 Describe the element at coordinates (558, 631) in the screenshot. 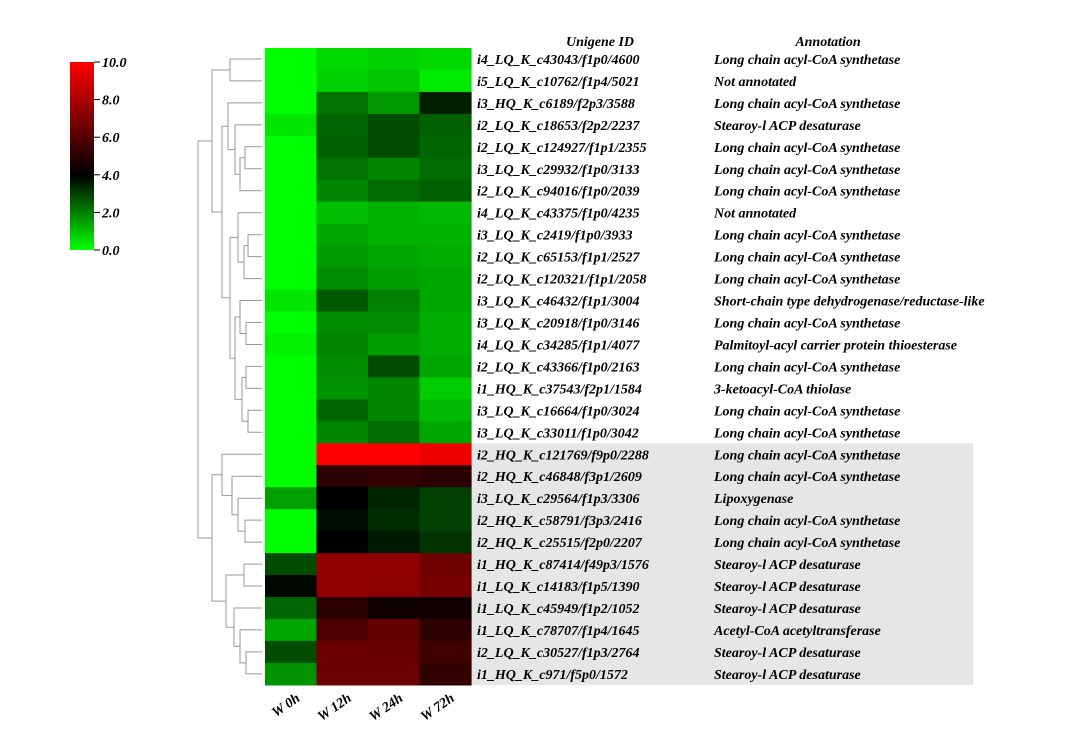

I see `row-id-label: i1_LQ_K_c78707/f1p4/1645` at that location.